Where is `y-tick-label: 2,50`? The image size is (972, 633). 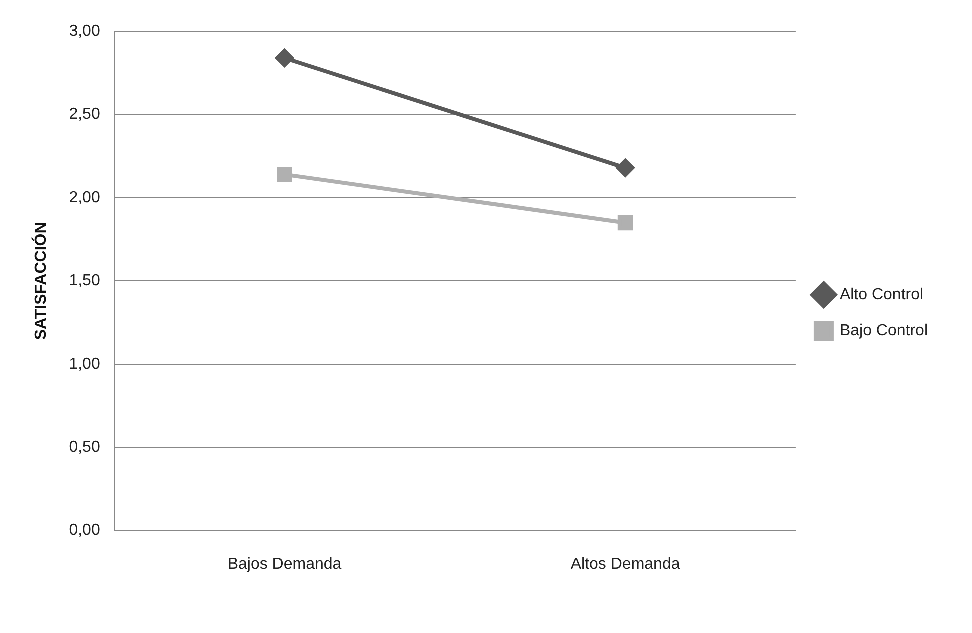
y-tick-label: 2,50 is located at coordinates (84, 115).